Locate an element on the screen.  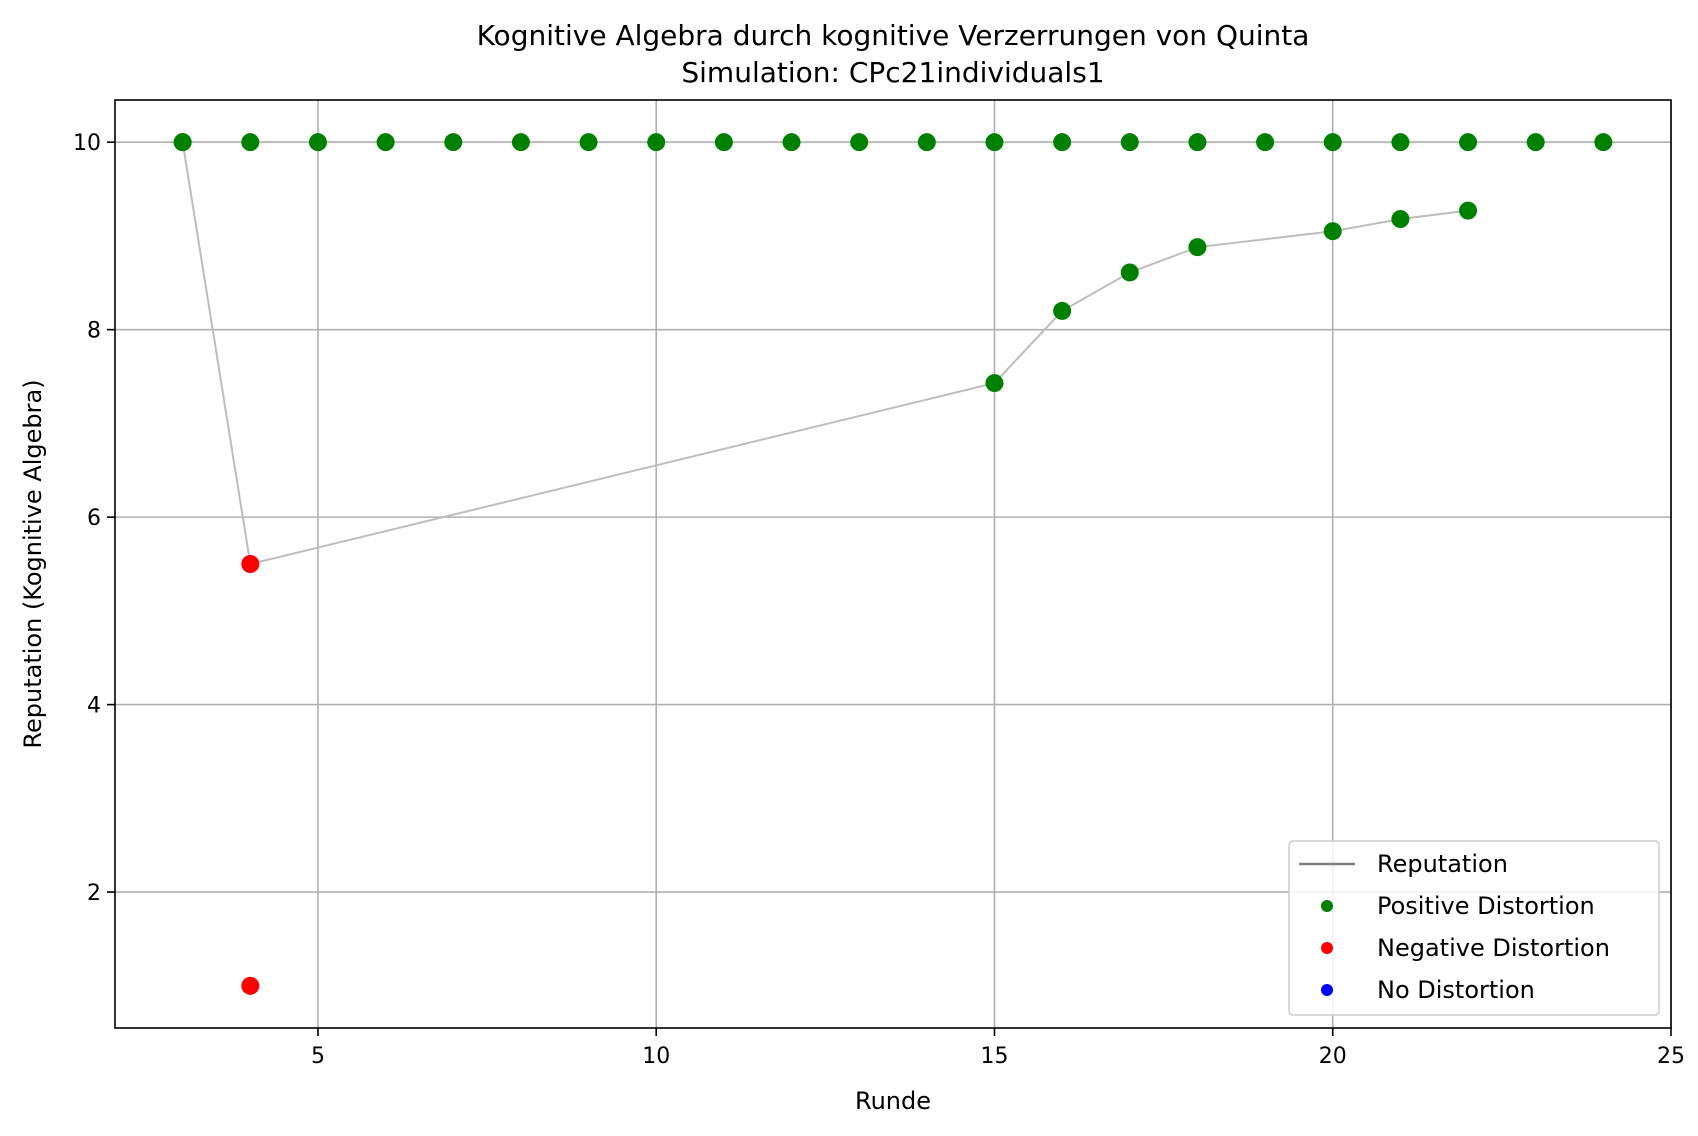
legend-label: Reputation is located at coordinates (1442, 864).